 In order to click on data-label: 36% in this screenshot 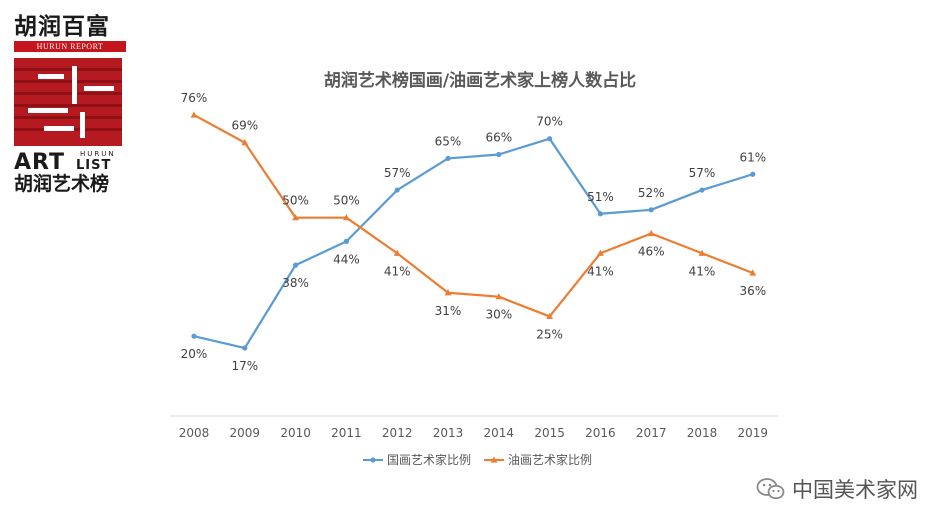, I will do `click(752, 291)`.